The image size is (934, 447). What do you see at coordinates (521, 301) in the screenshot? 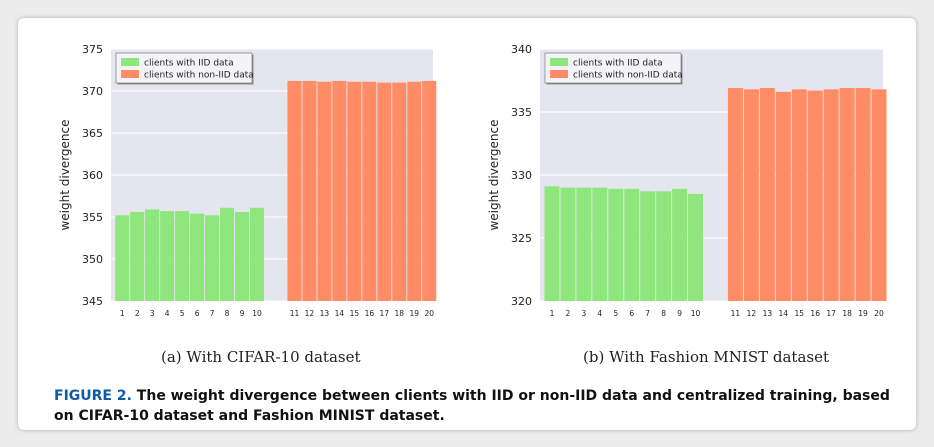
I see `y-tick-label: 320` at bounding box center [521, 301].